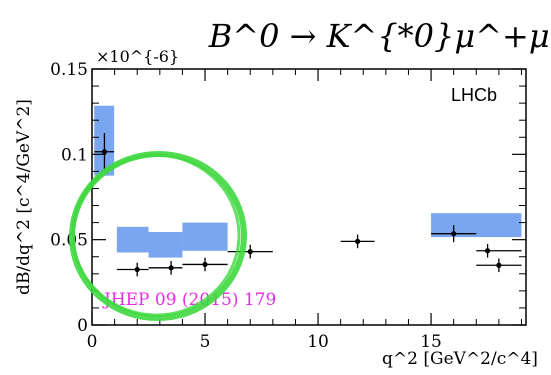 Image resolution: width=551 pixels, height=375 pixels. What do you see at coordinates (92, 342) in the screenshot?
I see `x-tick-label: 0` at bounding box center [92, 342].